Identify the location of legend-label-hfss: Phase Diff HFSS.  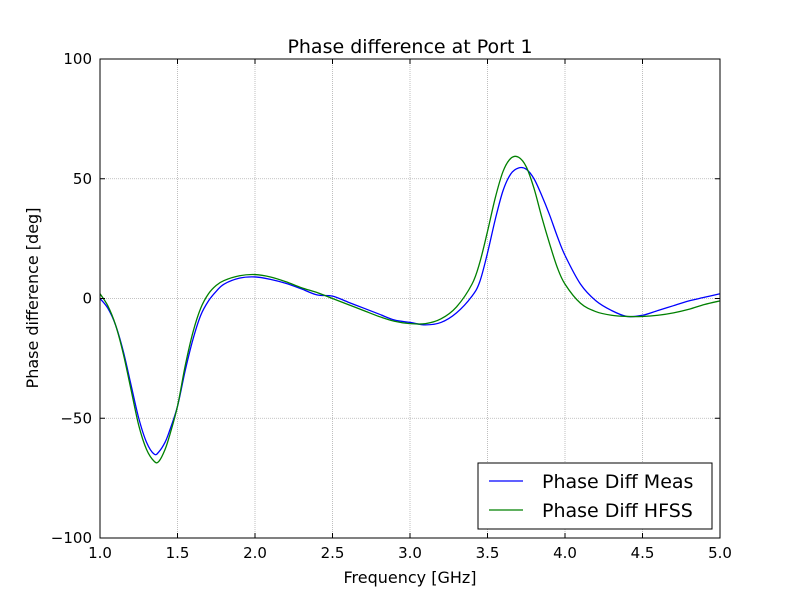
(617, 511).